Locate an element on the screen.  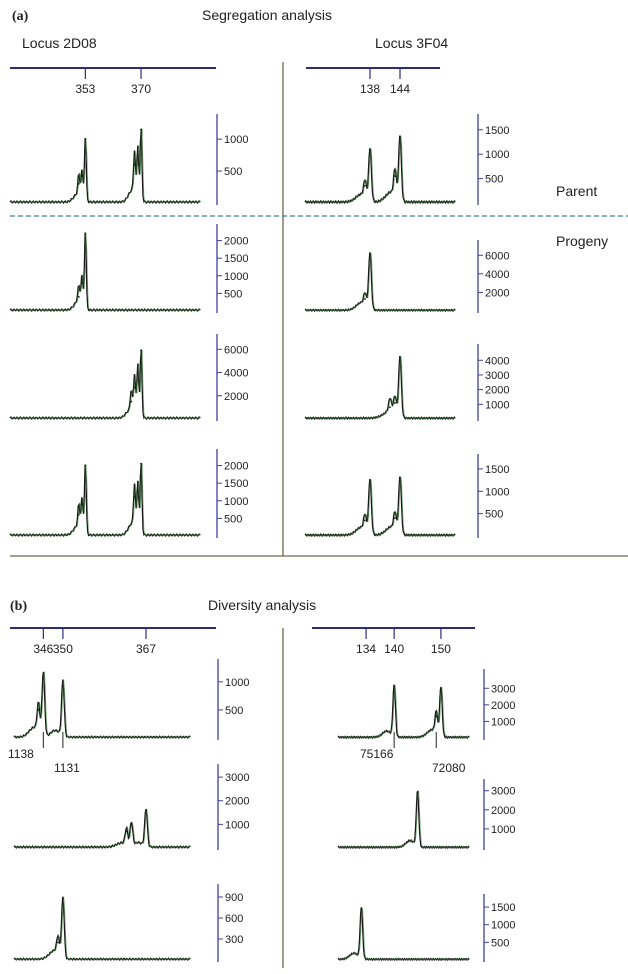
ruler-tick-label: 350 is located at coordinates (63, 649).